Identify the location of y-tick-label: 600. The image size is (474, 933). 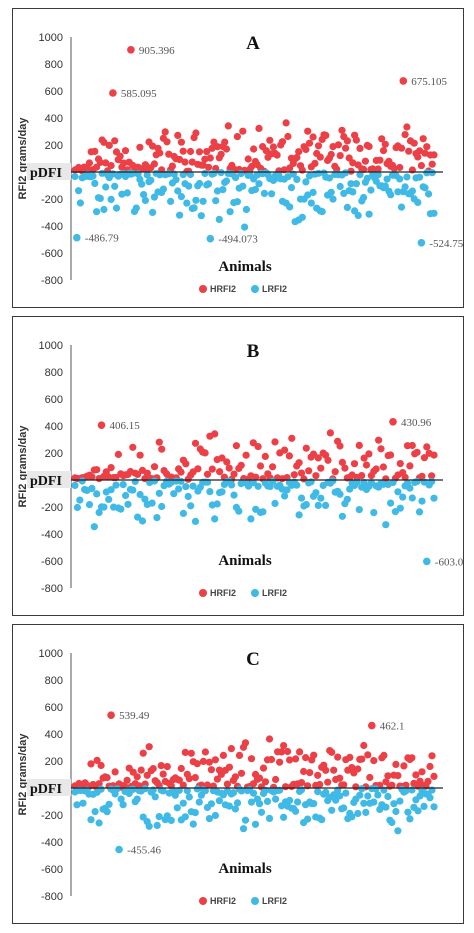
(54, 708).